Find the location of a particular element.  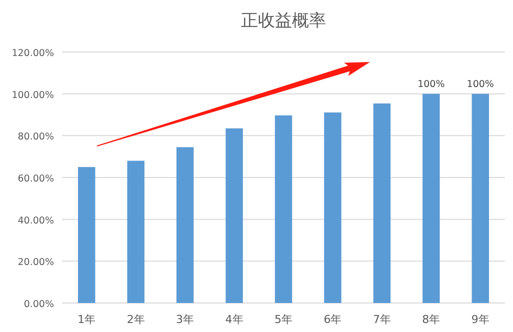

y-tick-label: 20.00% is located at coordinates (36, 262).